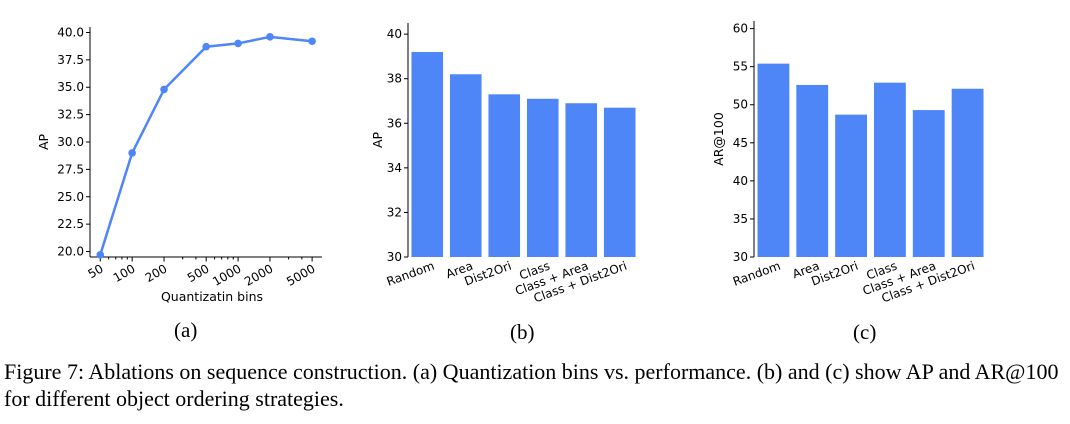 This screenshot has height=424, width=1070. I want to click on y-tick-label: 37.5, so click(70, 60).